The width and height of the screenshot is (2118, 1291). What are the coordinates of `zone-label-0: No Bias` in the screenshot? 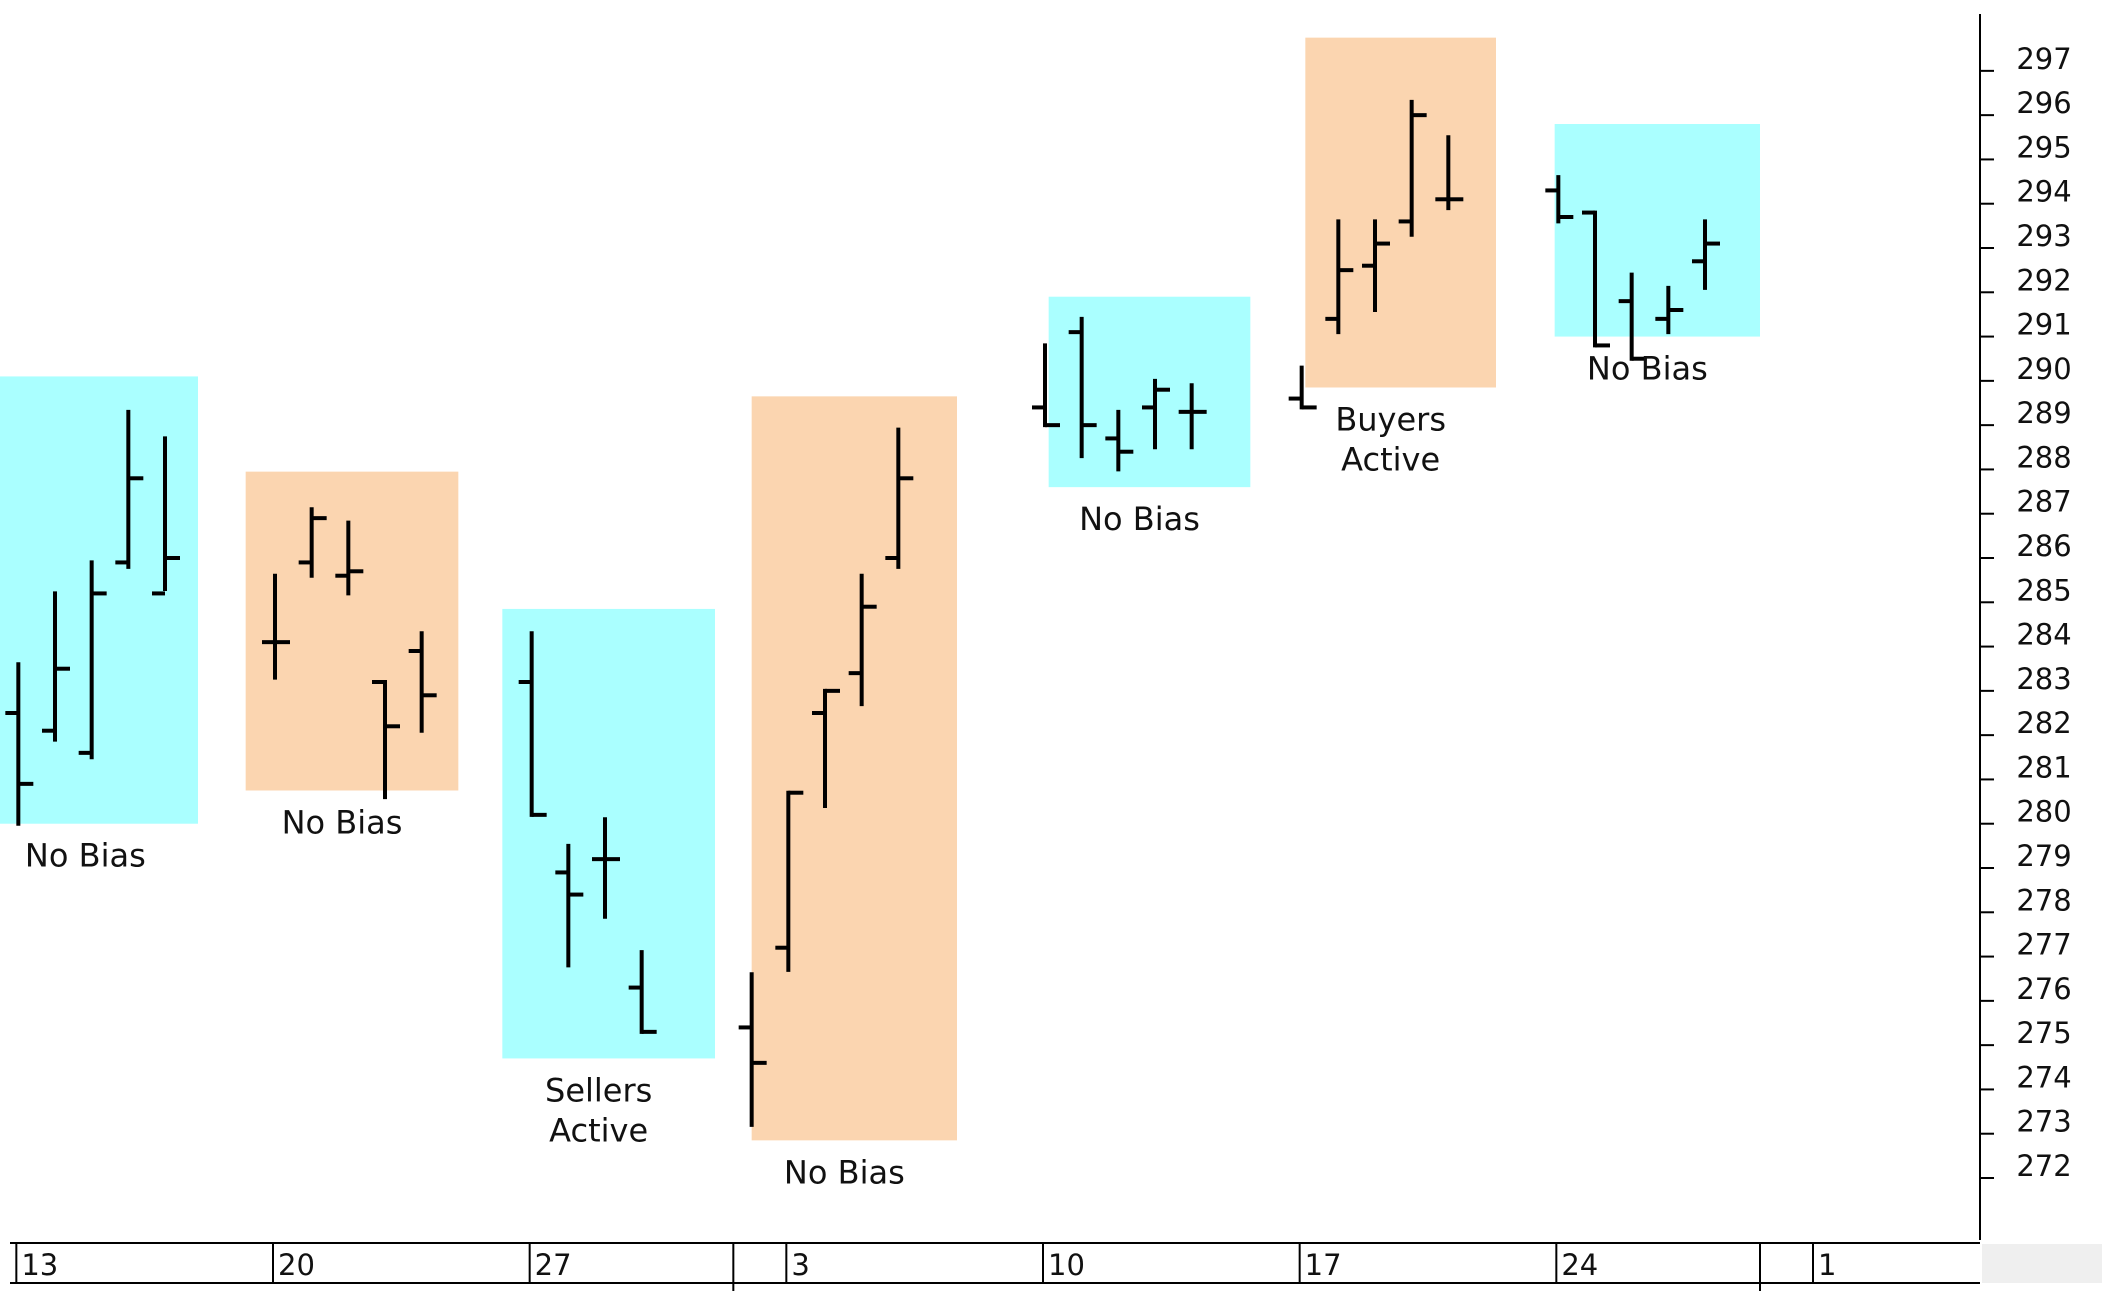 It's located at (85, 856).